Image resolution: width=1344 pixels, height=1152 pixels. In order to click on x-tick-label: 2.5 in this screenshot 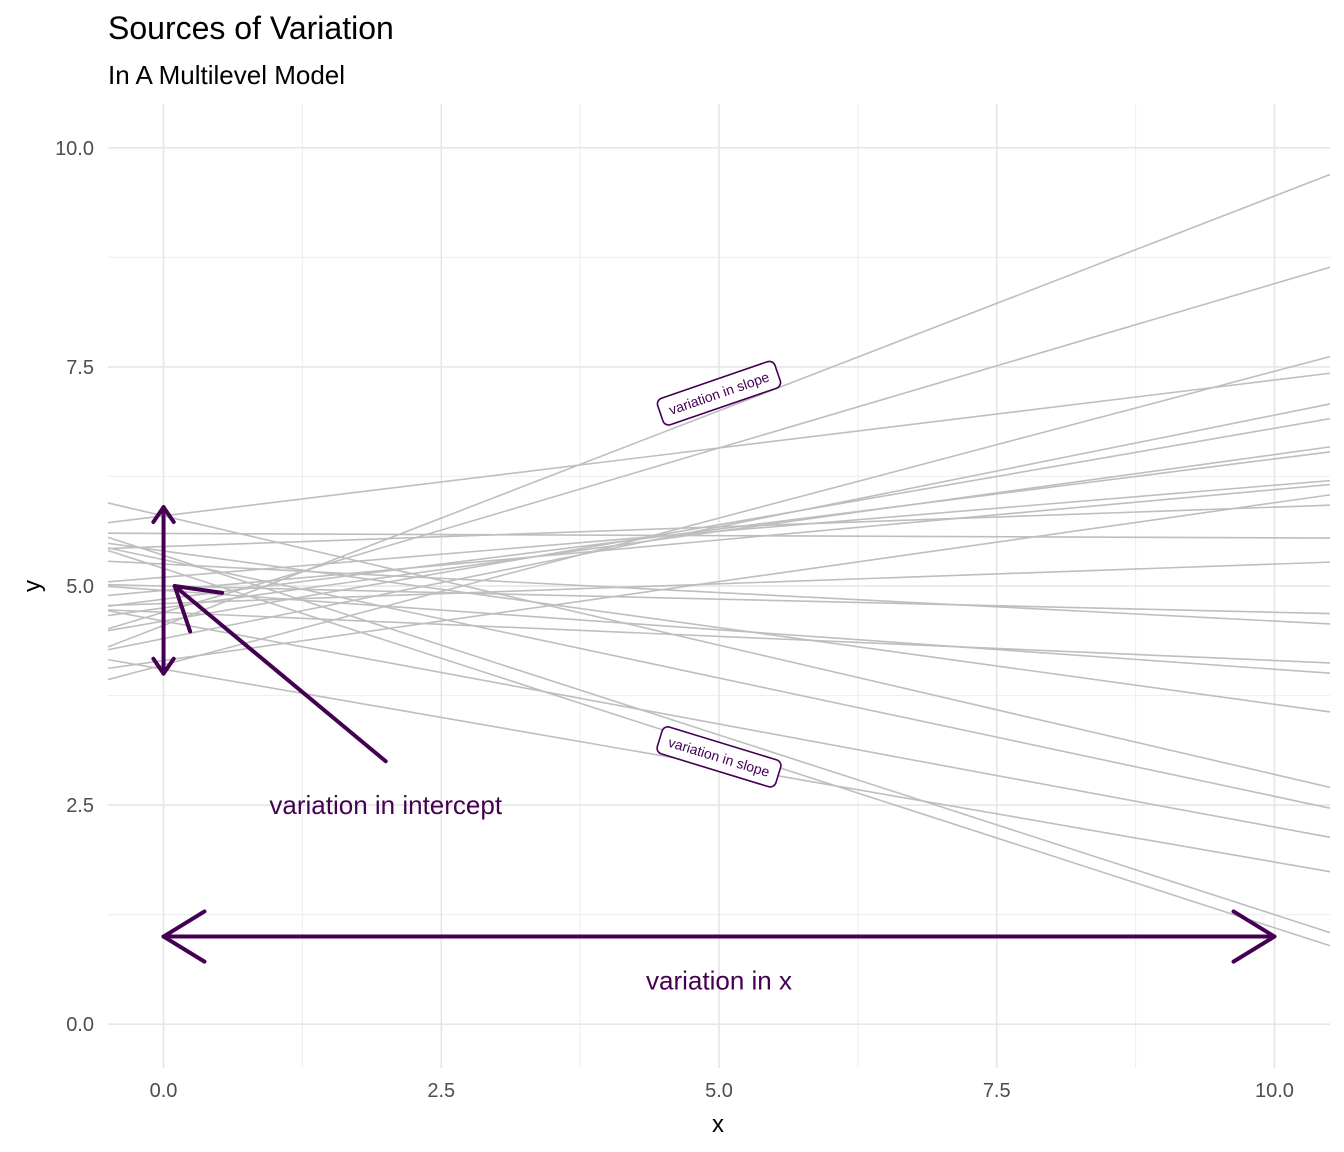, I will do `click(441, 1091)`.